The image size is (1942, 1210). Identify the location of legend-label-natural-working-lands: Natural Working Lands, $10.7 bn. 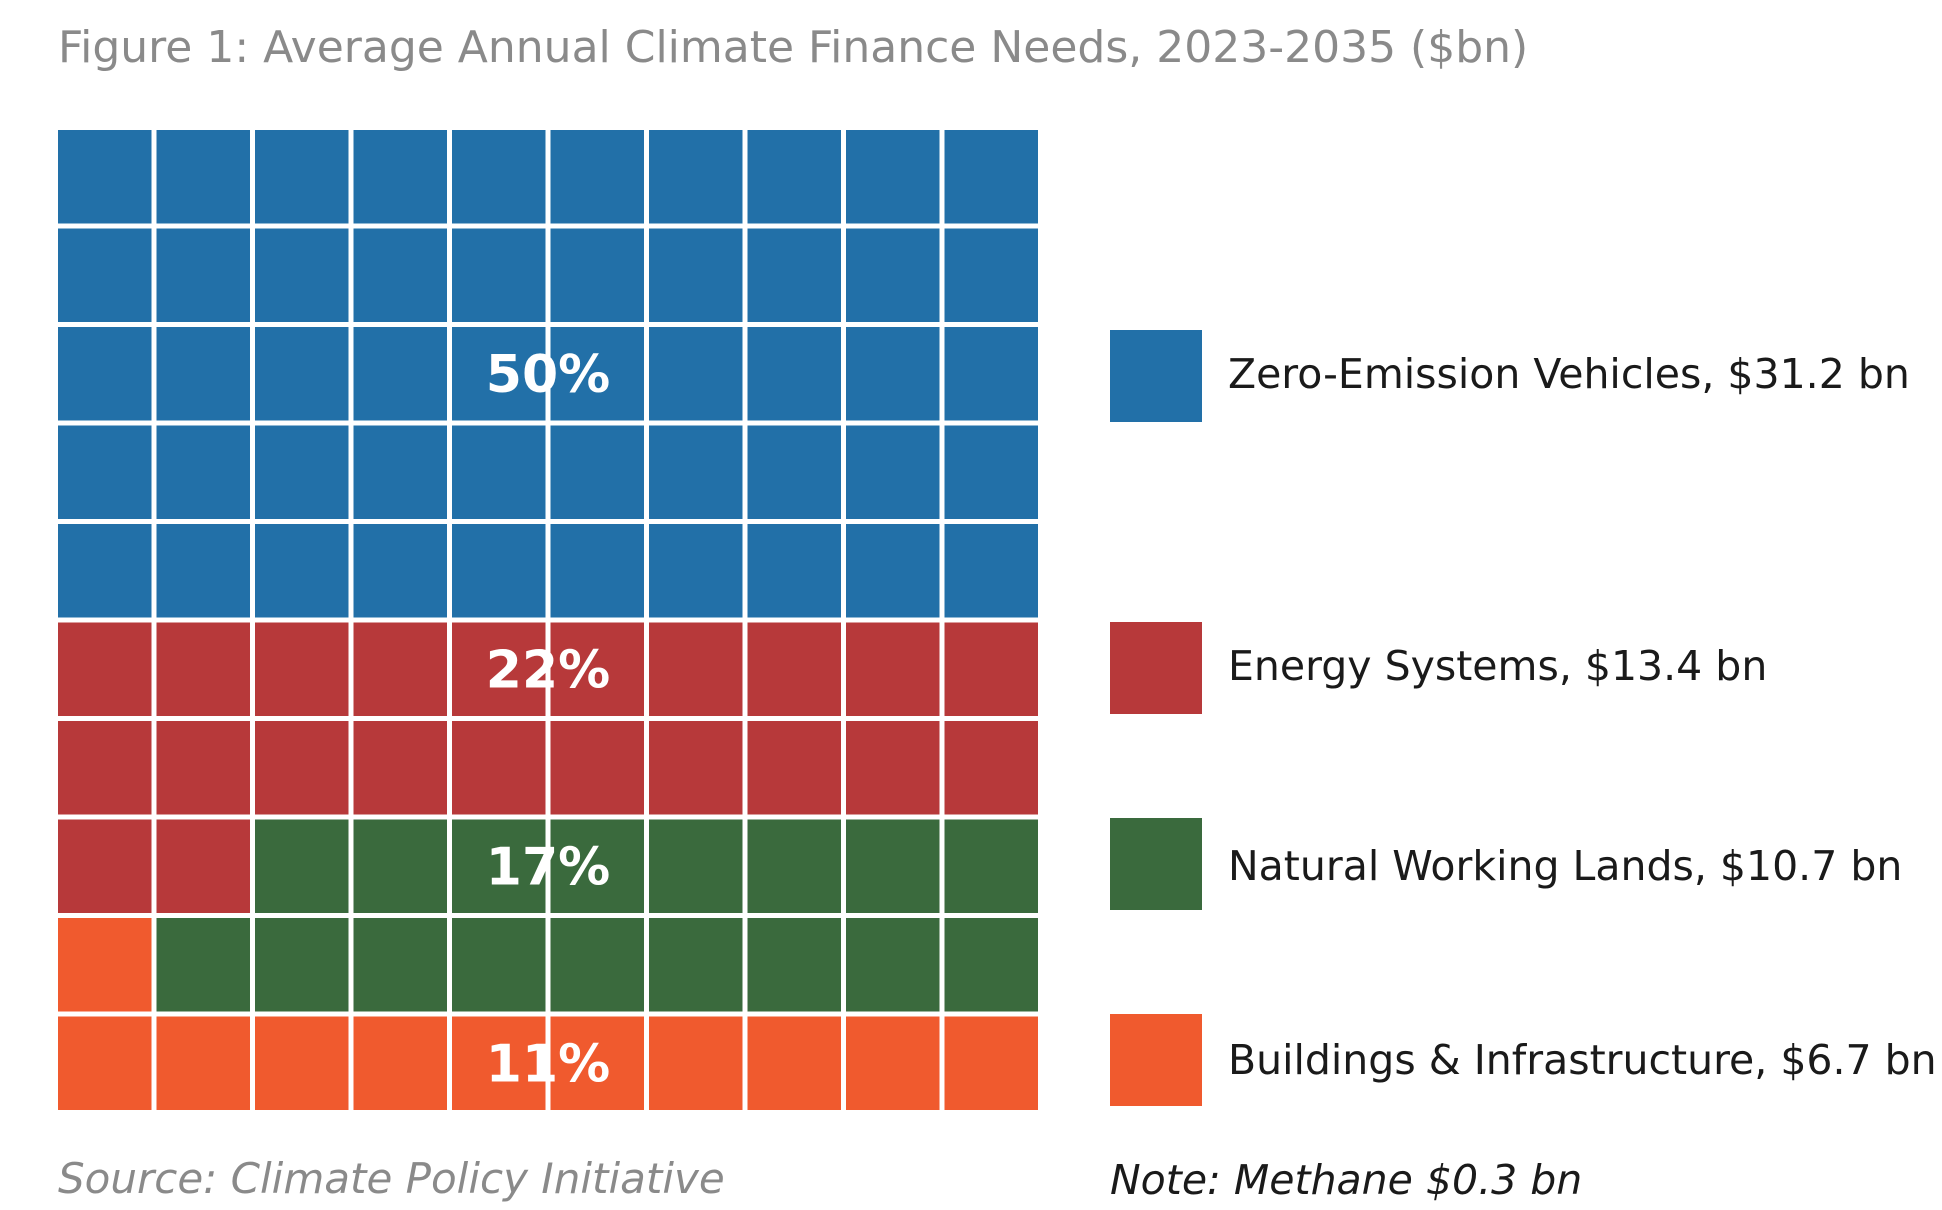
(1565, 866).